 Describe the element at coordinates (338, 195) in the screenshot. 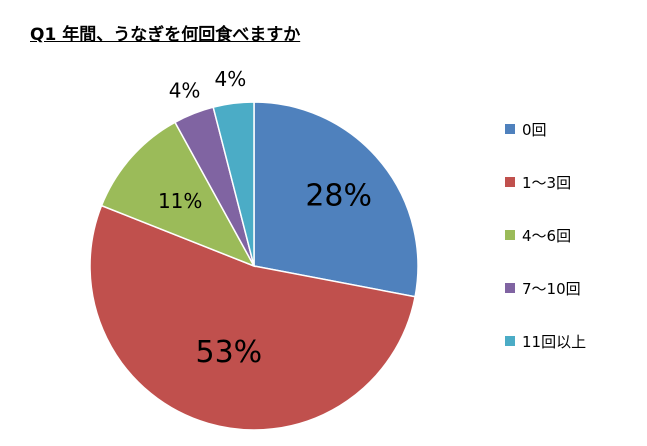

I see `slice-label-0: 28%` at that location.